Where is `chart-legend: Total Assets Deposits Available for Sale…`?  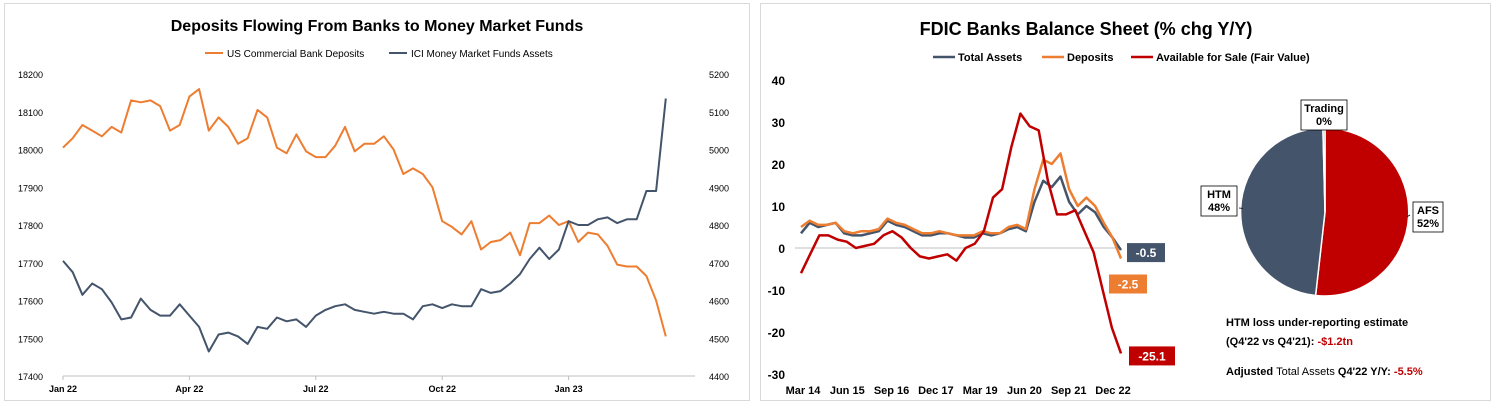 chart-legend: Total Assets Deposits Available for Sale… is located at coordinates (1121, 58).